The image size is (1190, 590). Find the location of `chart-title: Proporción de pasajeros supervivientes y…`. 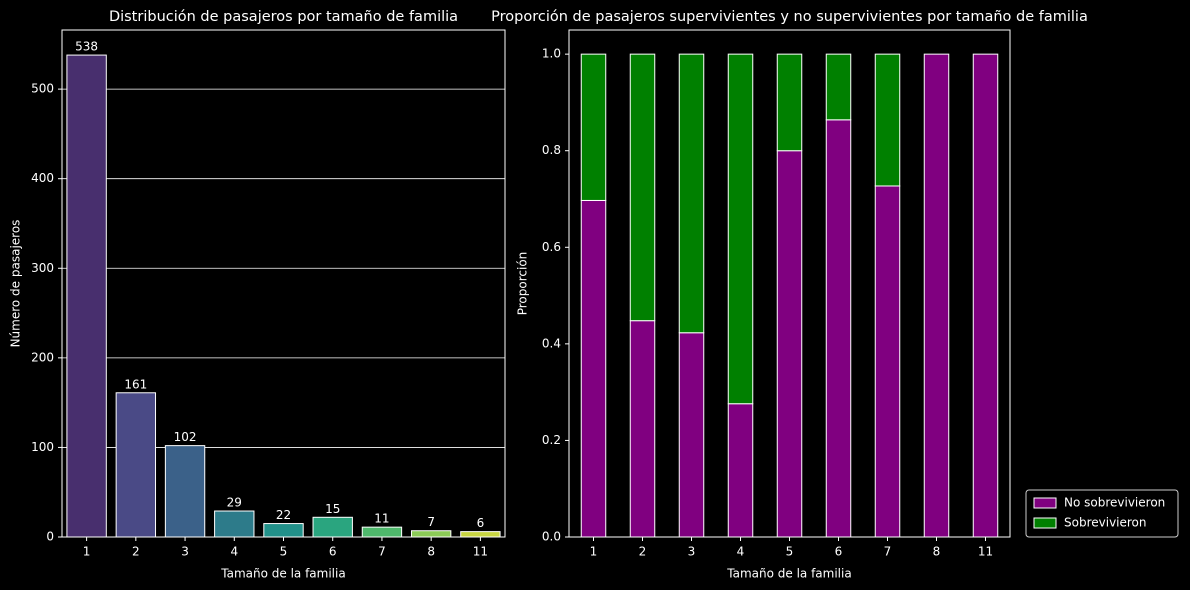

chart-title: Proporción de pasajeros supervivientes y… is located at coordinates (789, 17).